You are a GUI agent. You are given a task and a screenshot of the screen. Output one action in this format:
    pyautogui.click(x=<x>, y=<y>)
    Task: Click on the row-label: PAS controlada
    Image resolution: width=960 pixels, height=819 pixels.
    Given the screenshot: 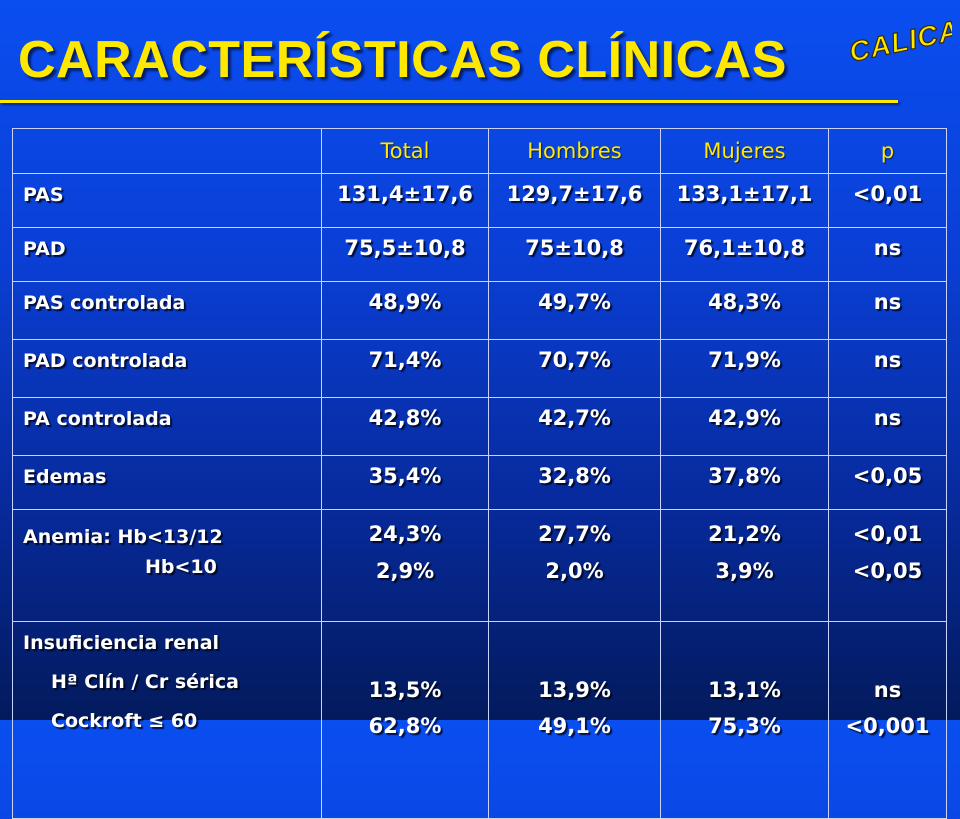 What is the action you would take?
    pyautogui.click(x=167, y=310)
    